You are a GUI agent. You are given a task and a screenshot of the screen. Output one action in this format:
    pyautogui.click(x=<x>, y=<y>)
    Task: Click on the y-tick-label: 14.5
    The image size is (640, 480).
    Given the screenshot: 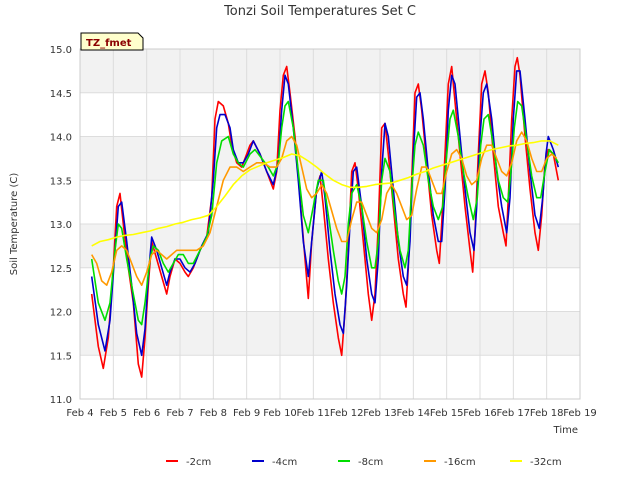 What is the action you would take?
    pyautogui.click(x=61, y=94)
    